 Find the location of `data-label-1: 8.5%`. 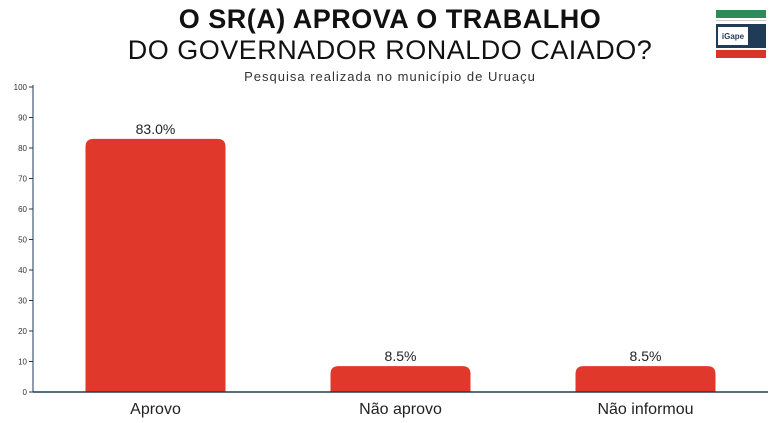

data-label-1: 8.5% is located at coordinates (401, 356).